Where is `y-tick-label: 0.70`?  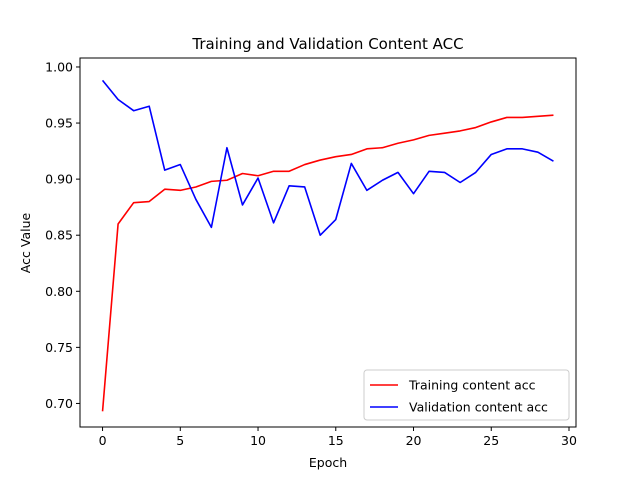 y-tick-label: 0.70 is located at coordinates (59, 403).